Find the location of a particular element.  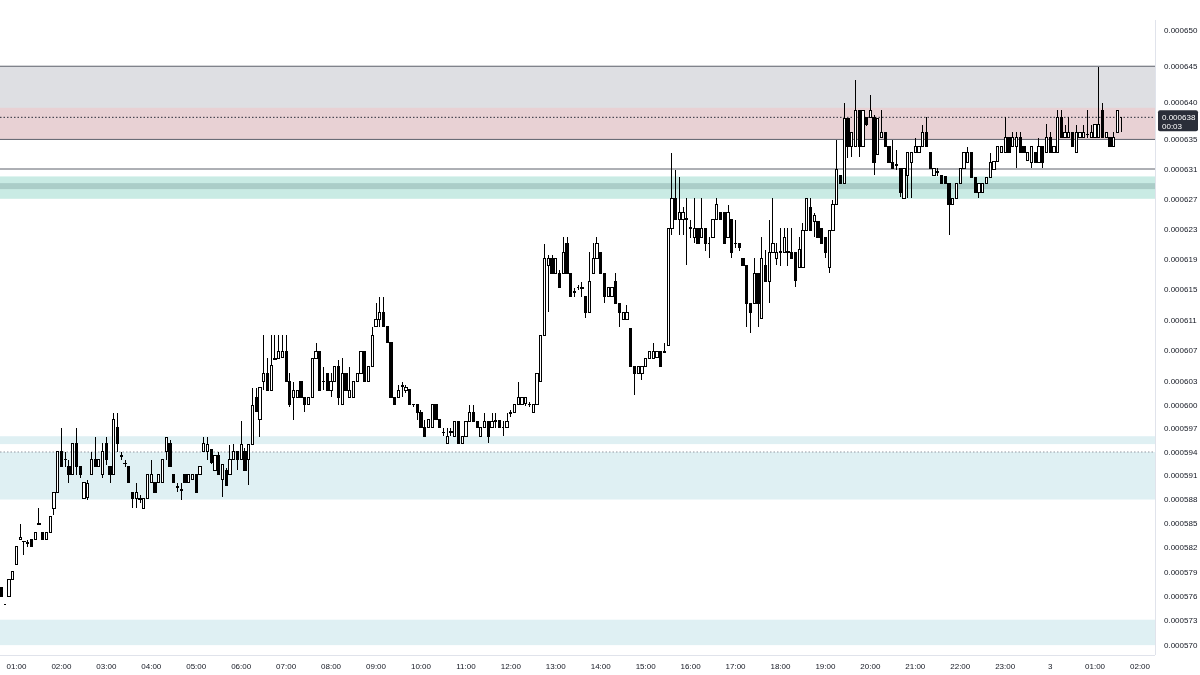

y-tick-label: 0.000619 is located at coordinates (1181, 259).